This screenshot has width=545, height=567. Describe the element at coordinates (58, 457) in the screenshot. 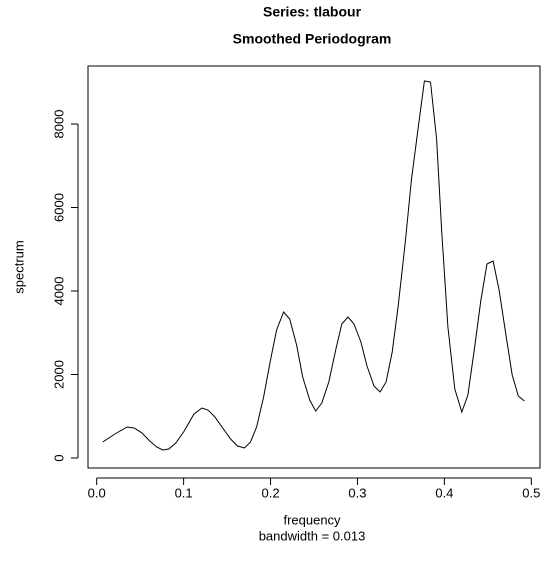

I see `y-tick-label: 0` at that location.